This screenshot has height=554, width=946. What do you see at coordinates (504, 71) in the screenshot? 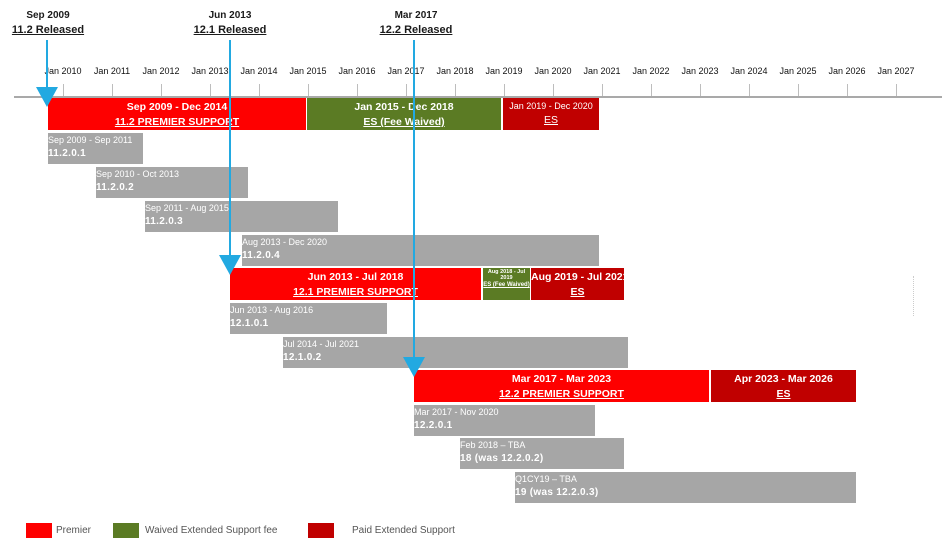
I see `year-tick: Jan 2019` at bounding box center [504, 71].